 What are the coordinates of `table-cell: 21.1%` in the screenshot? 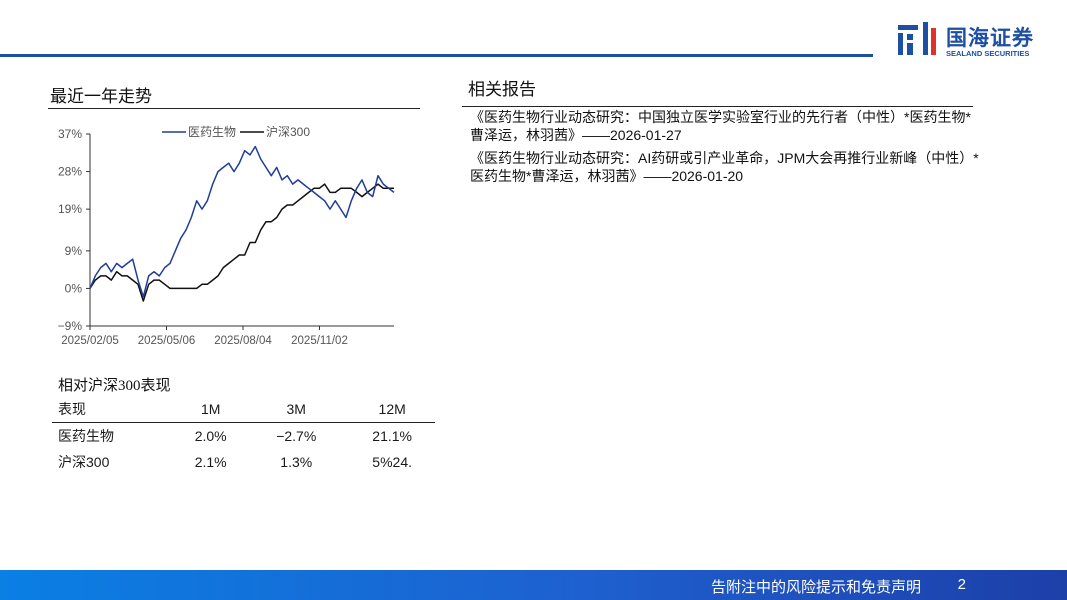 It's located at (392, 436).